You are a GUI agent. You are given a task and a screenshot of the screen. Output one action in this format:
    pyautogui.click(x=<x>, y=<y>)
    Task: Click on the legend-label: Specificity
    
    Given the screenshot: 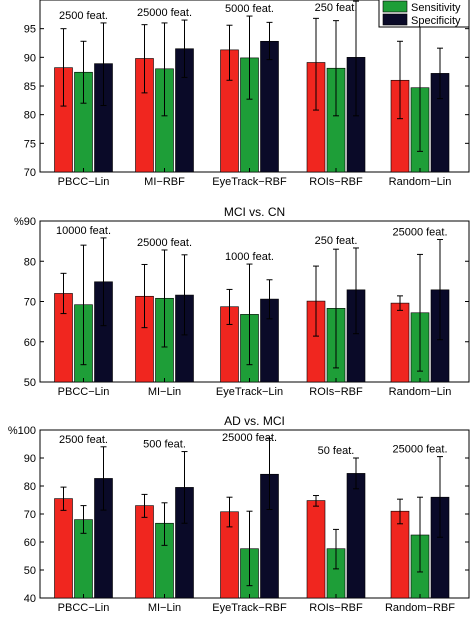 What is the action you would take?
    pyautogui.click(x=436, y=21)
    